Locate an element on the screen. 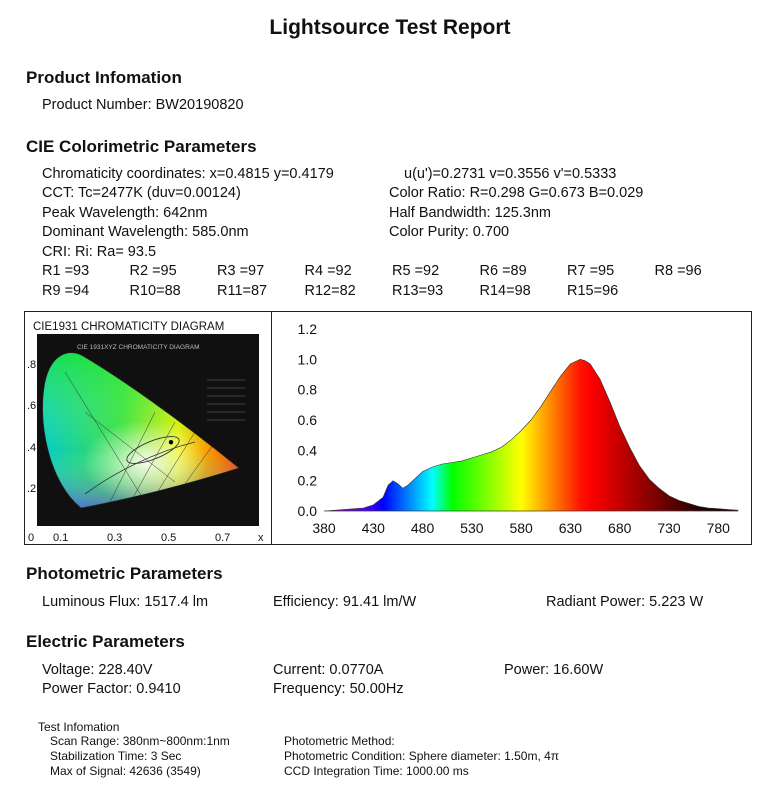  product-number: Product Number: BW20190820 is located at coordinates (143, 105).